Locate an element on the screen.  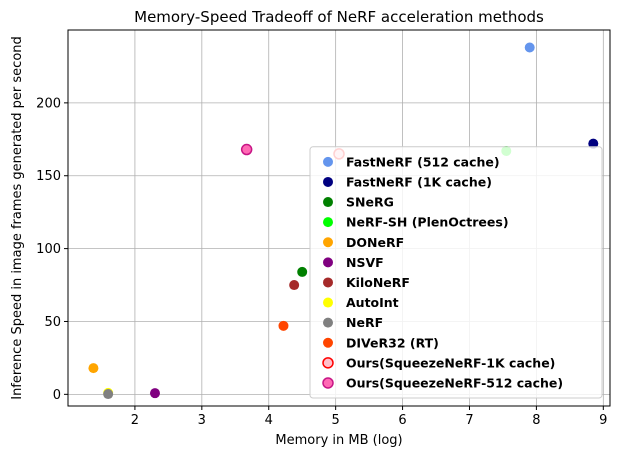
legend-label: DIVeR32 (RT) is located at coordinates (392, 342).